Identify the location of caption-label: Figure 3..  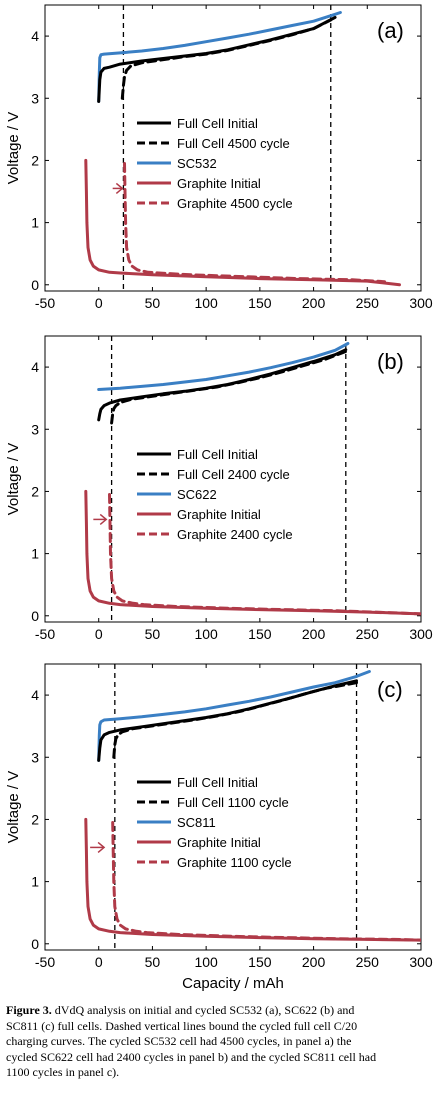
(29, 1010).